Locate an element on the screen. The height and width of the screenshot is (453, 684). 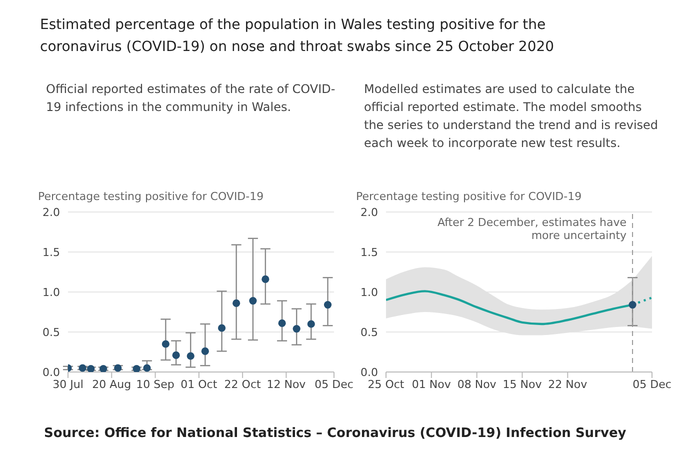
chart-title: Estimated percentage of the population in Wales testing positive for the coronavirus (COVID-19) on nose and throat swabs since 25 October 2020 is located at coordinates (298, 36).